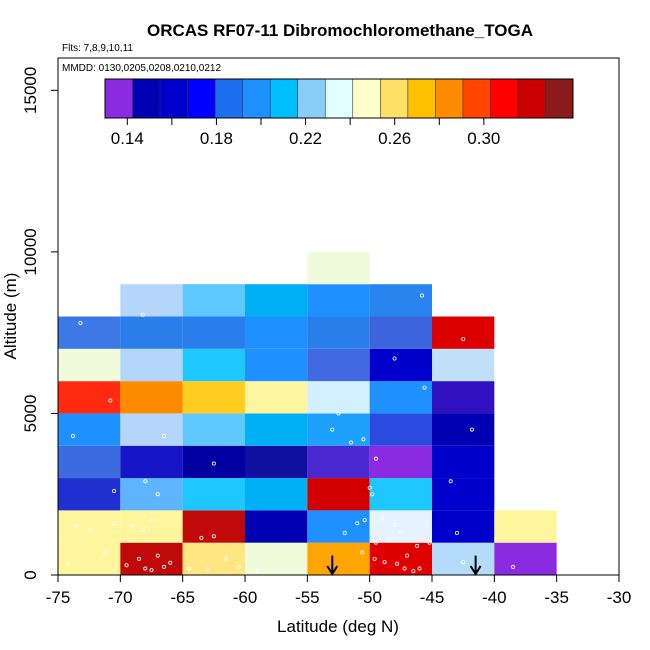 The width and height of the screenshot is (650, 650). Describe the element at coordinates (10, 316) in the screenshot. I see `y-axis-label: Altitude (m)` at that location.